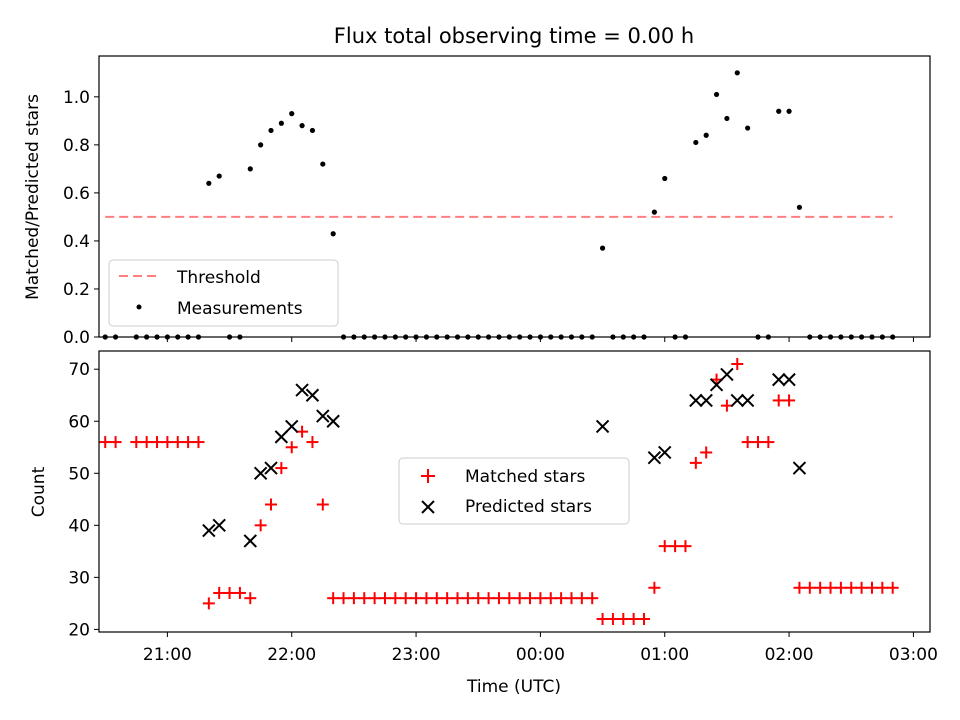 The image size is (960, 720). Describe the element at coordinates (83, 500) in the screenshot. I see `bottom-y-axis-ticks: 20 30 40 50 60 70` at that location.